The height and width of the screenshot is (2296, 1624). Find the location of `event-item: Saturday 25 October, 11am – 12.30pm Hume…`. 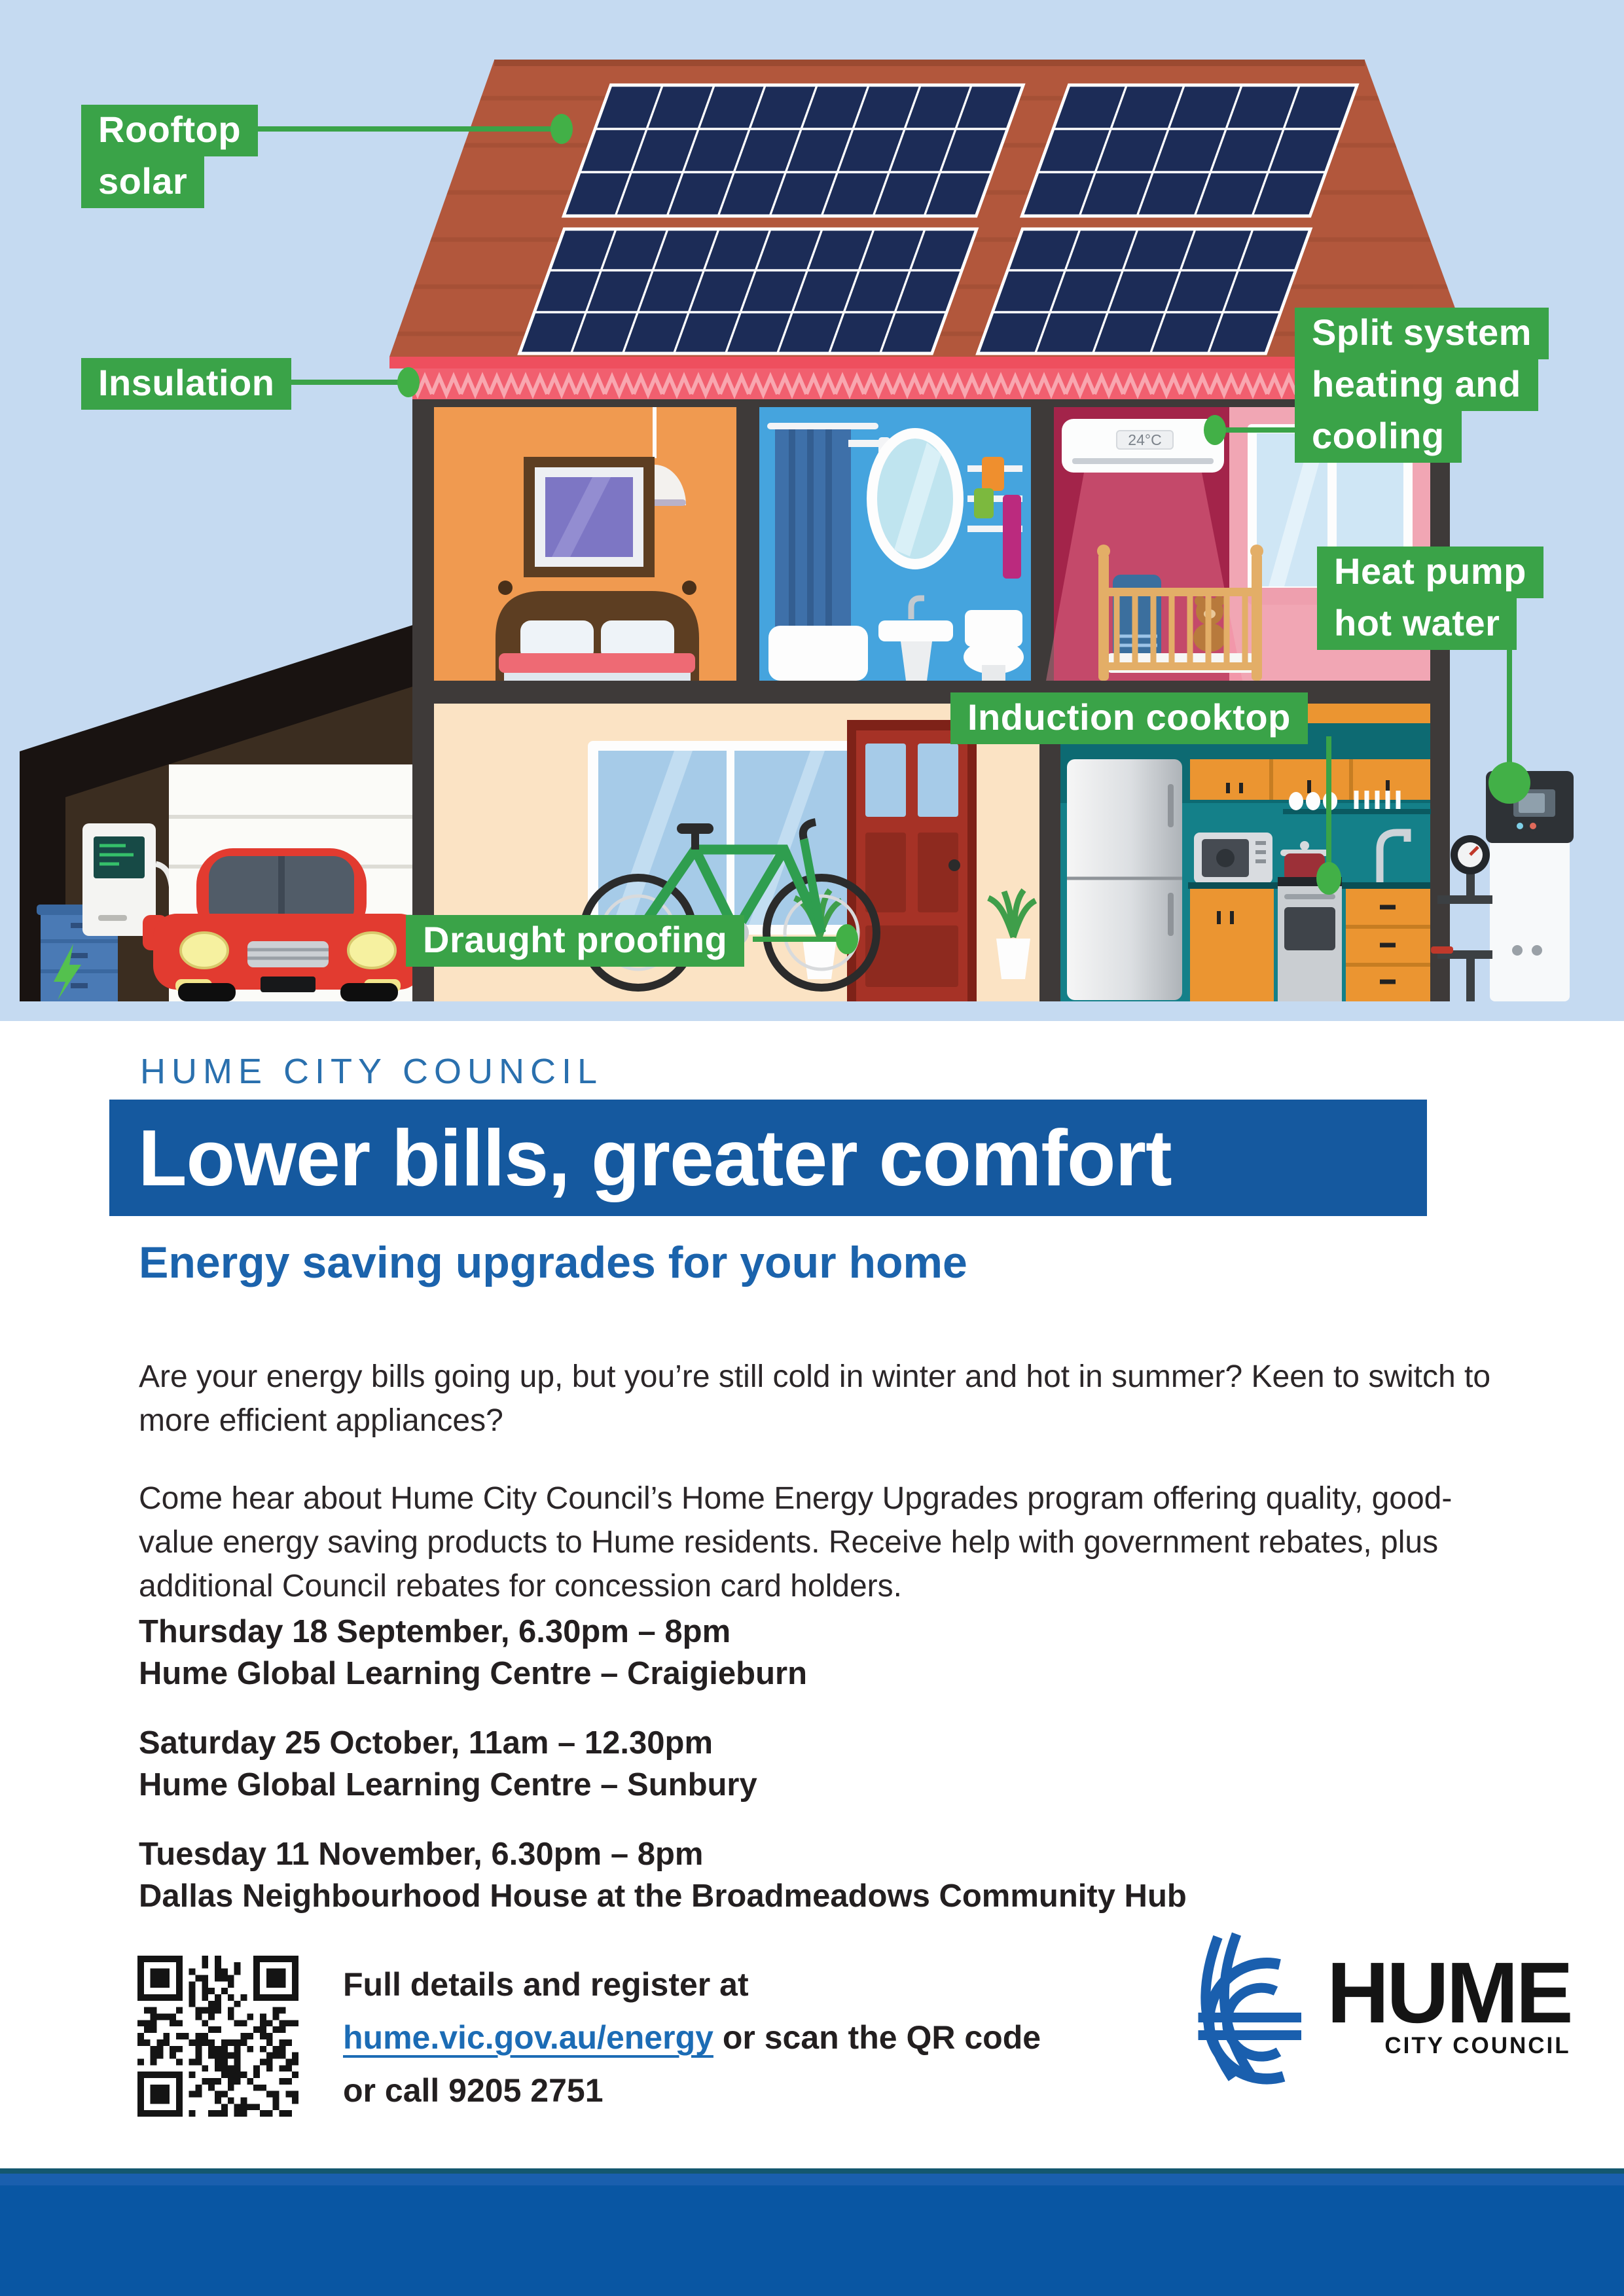

event-item: Saturday 25 October, 11am – 12.30pm Hume… is located at coordinates (448, 1764).